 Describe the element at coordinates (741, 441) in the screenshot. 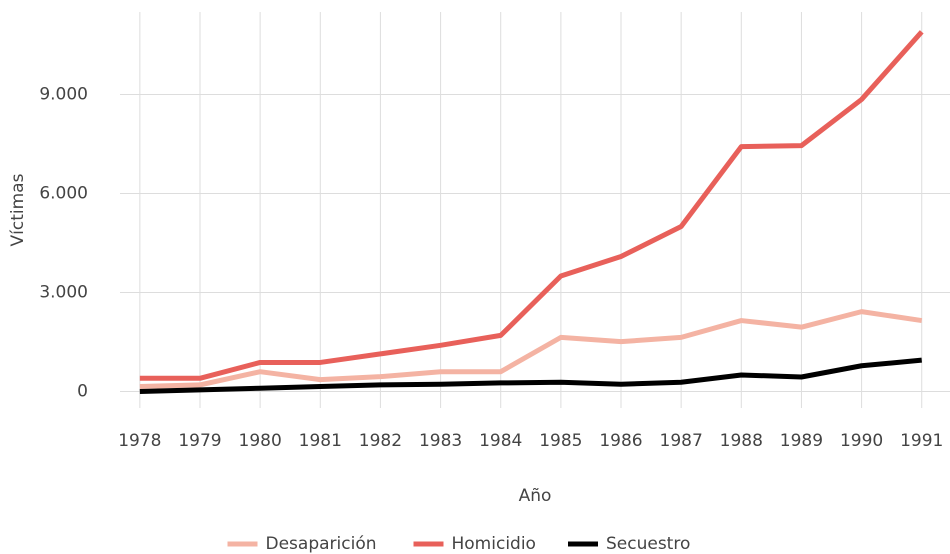

I see `x-tick-label: 1988` at that location.